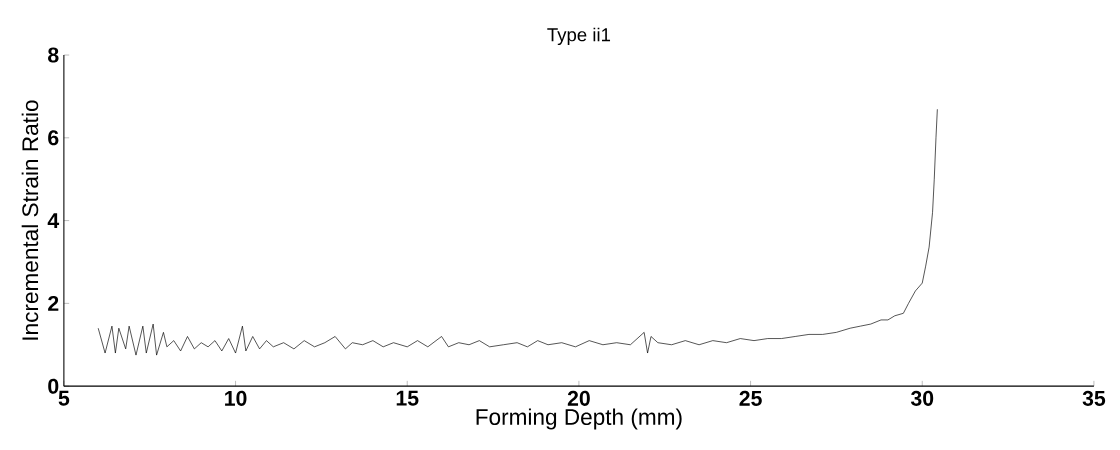 The image size is (1120, 450). What do you see at coordinates (750, 398) in the screenshot?
I see `x-tick-label: 25` at bounding box center [750, 398].